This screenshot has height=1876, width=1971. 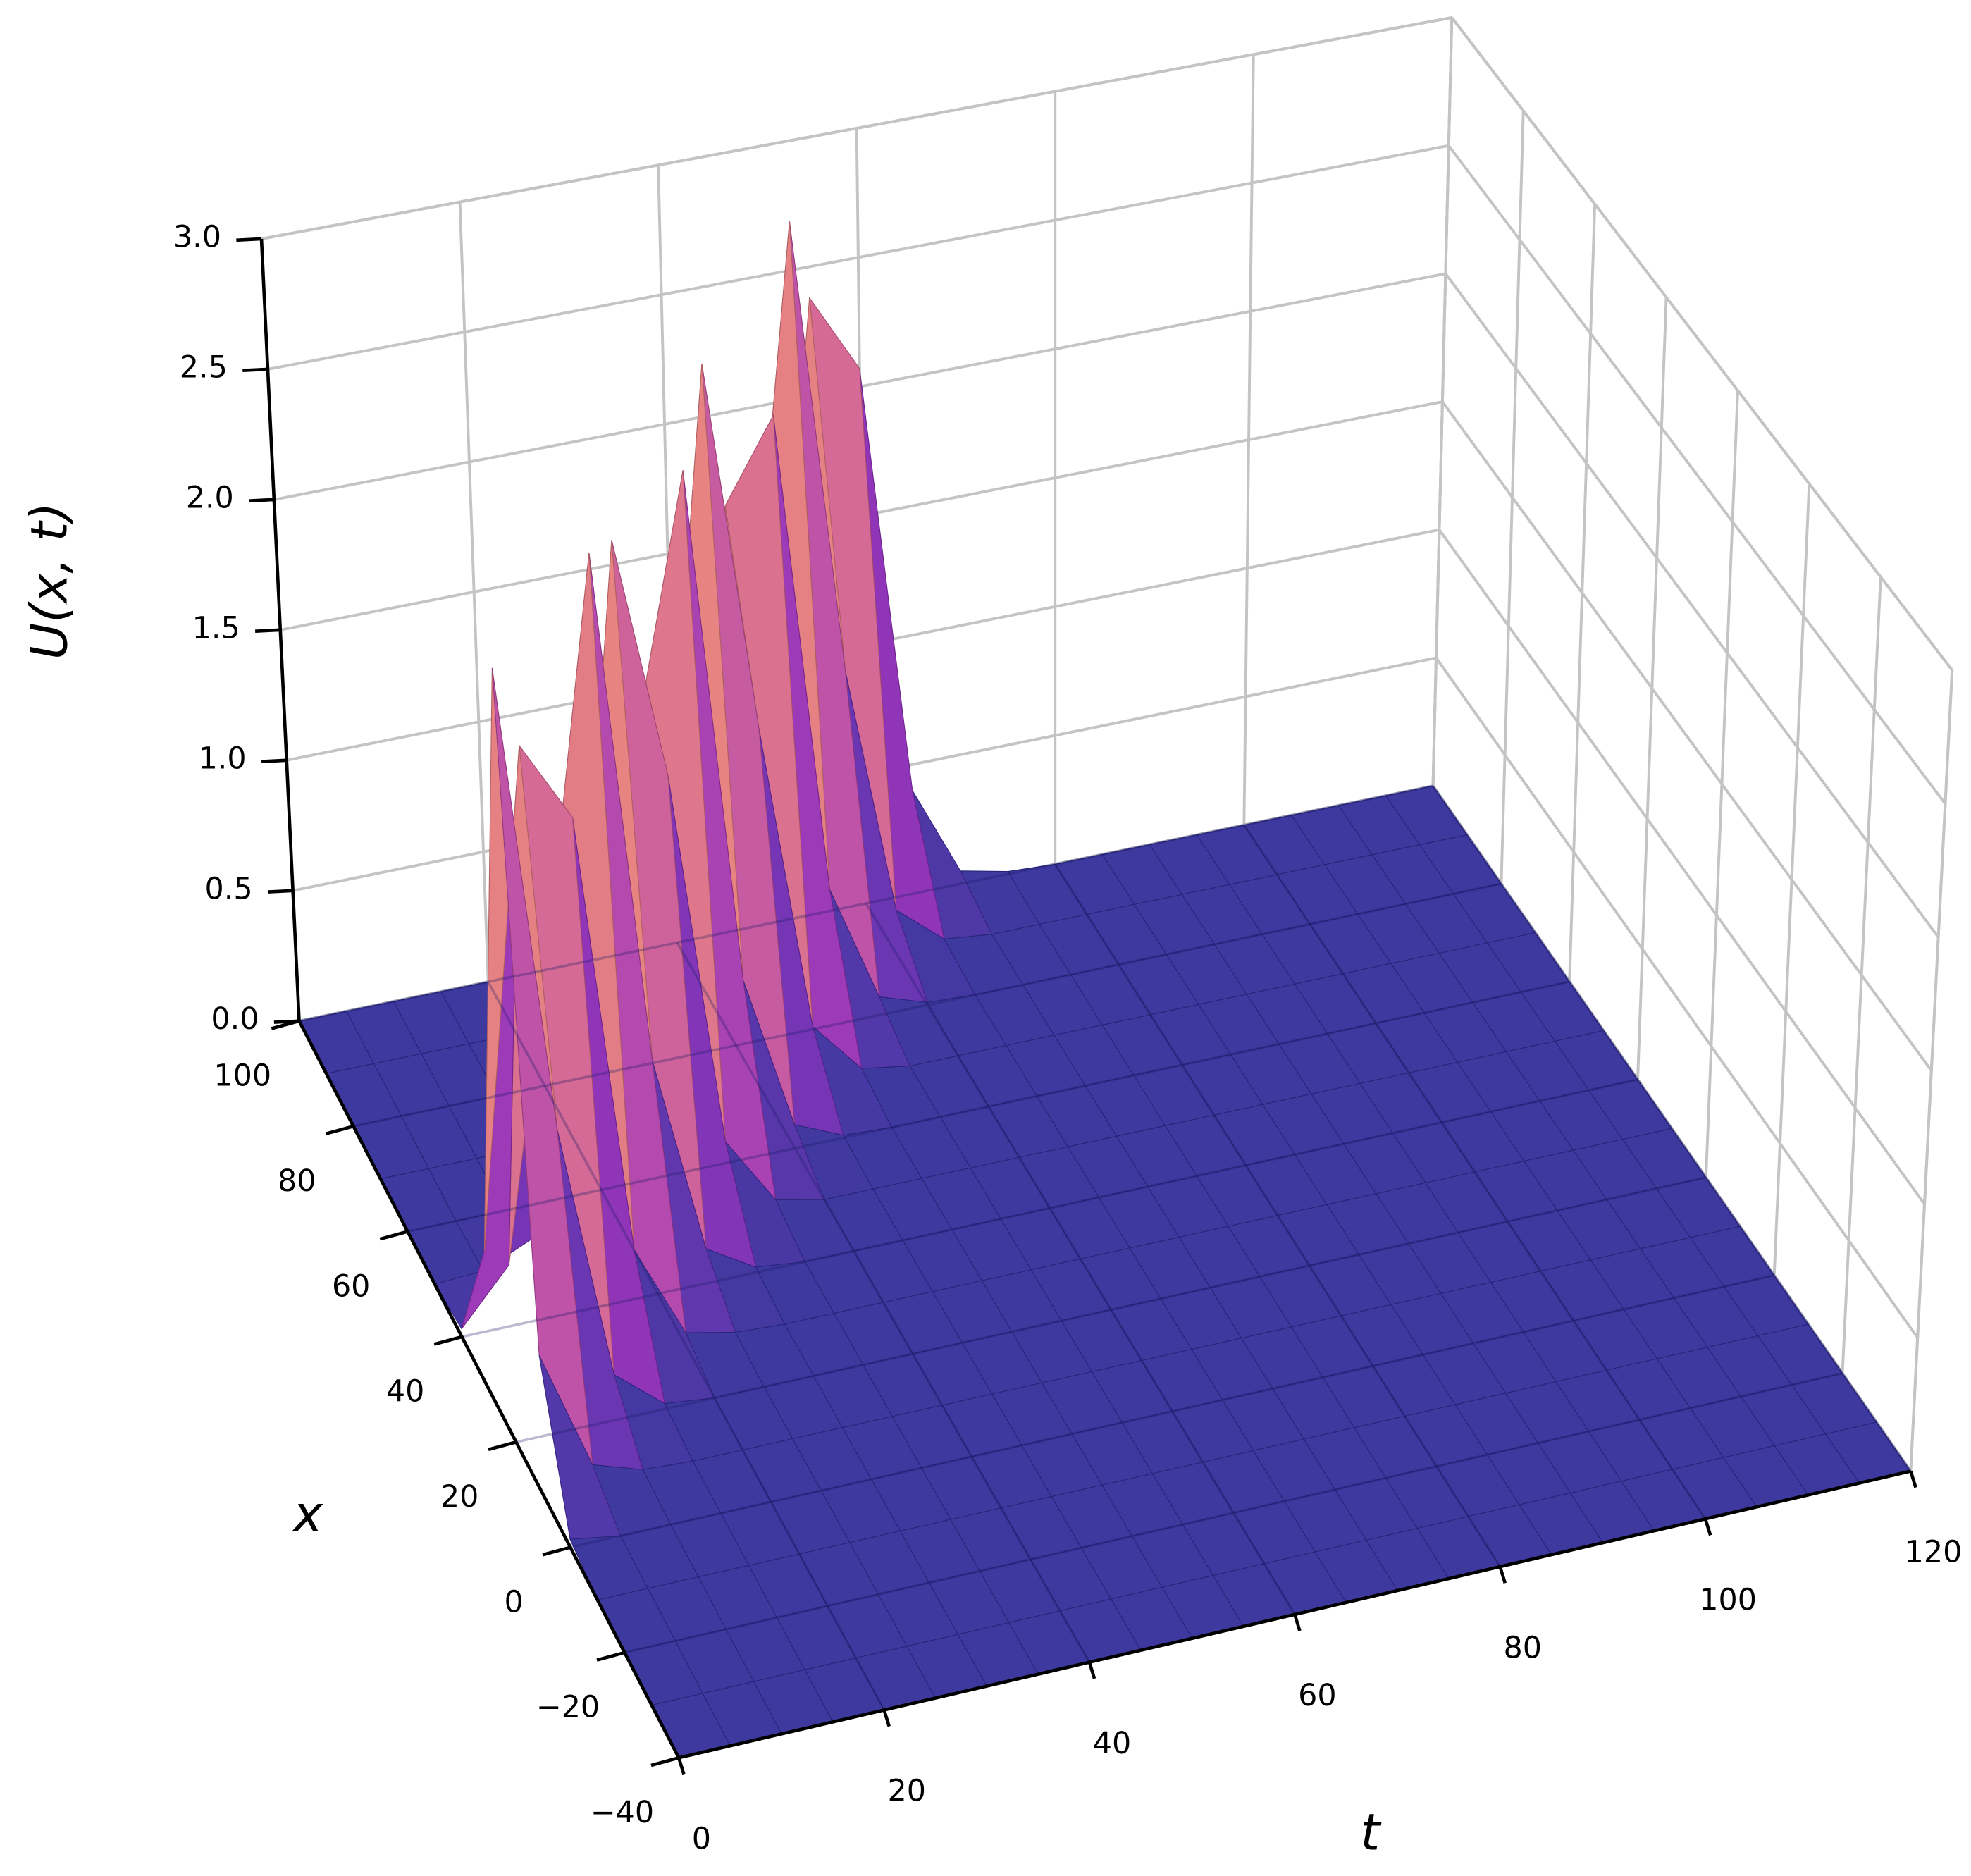 I want to click on x-tick-label: 0, so click(x=513, y=1601).